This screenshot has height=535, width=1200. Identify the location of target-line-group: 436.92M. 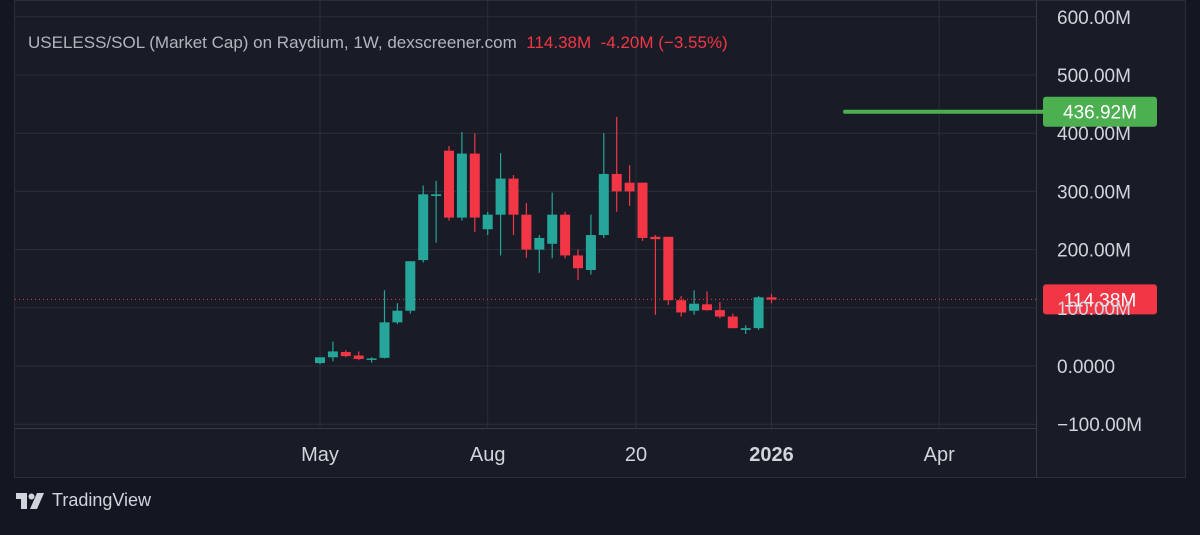
(1000, 111).